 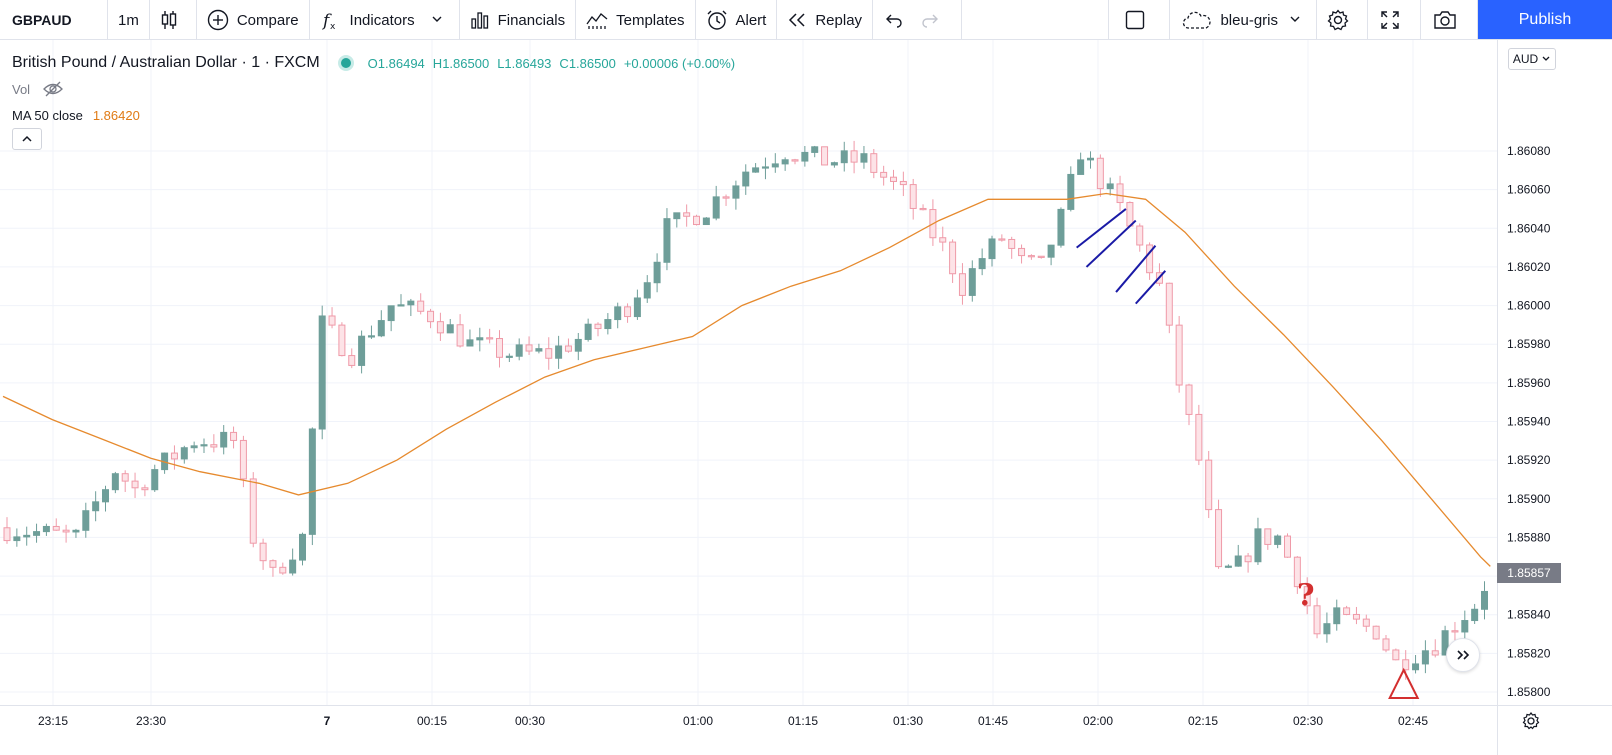 What do you see at coordinates (1306, 595) in the screenshot?
I see `question-mark-annotation: ?` at bounding box center [1306, 595].